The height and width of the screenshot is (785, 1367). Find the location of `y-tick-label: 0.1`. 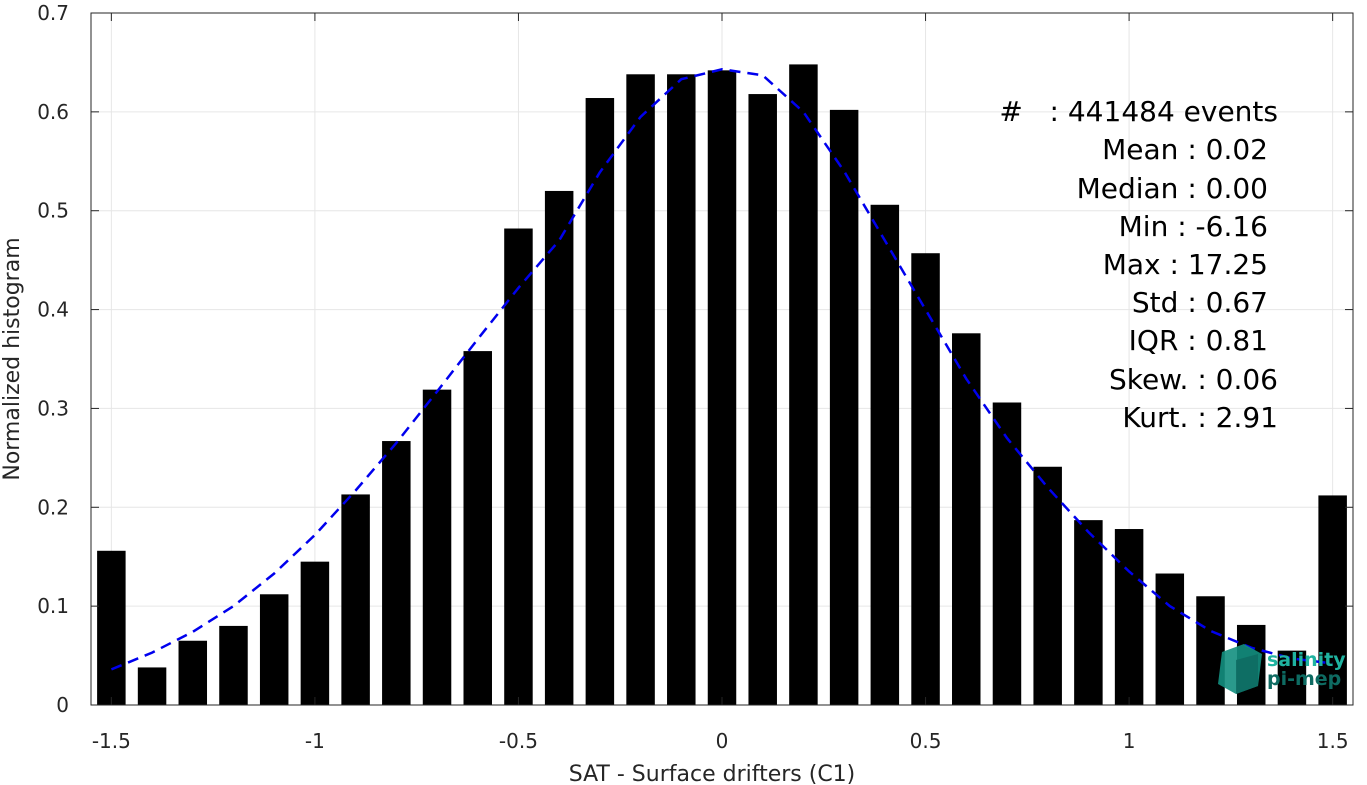

y-tick-label: 0.1 is located at coordinates (53, 606).